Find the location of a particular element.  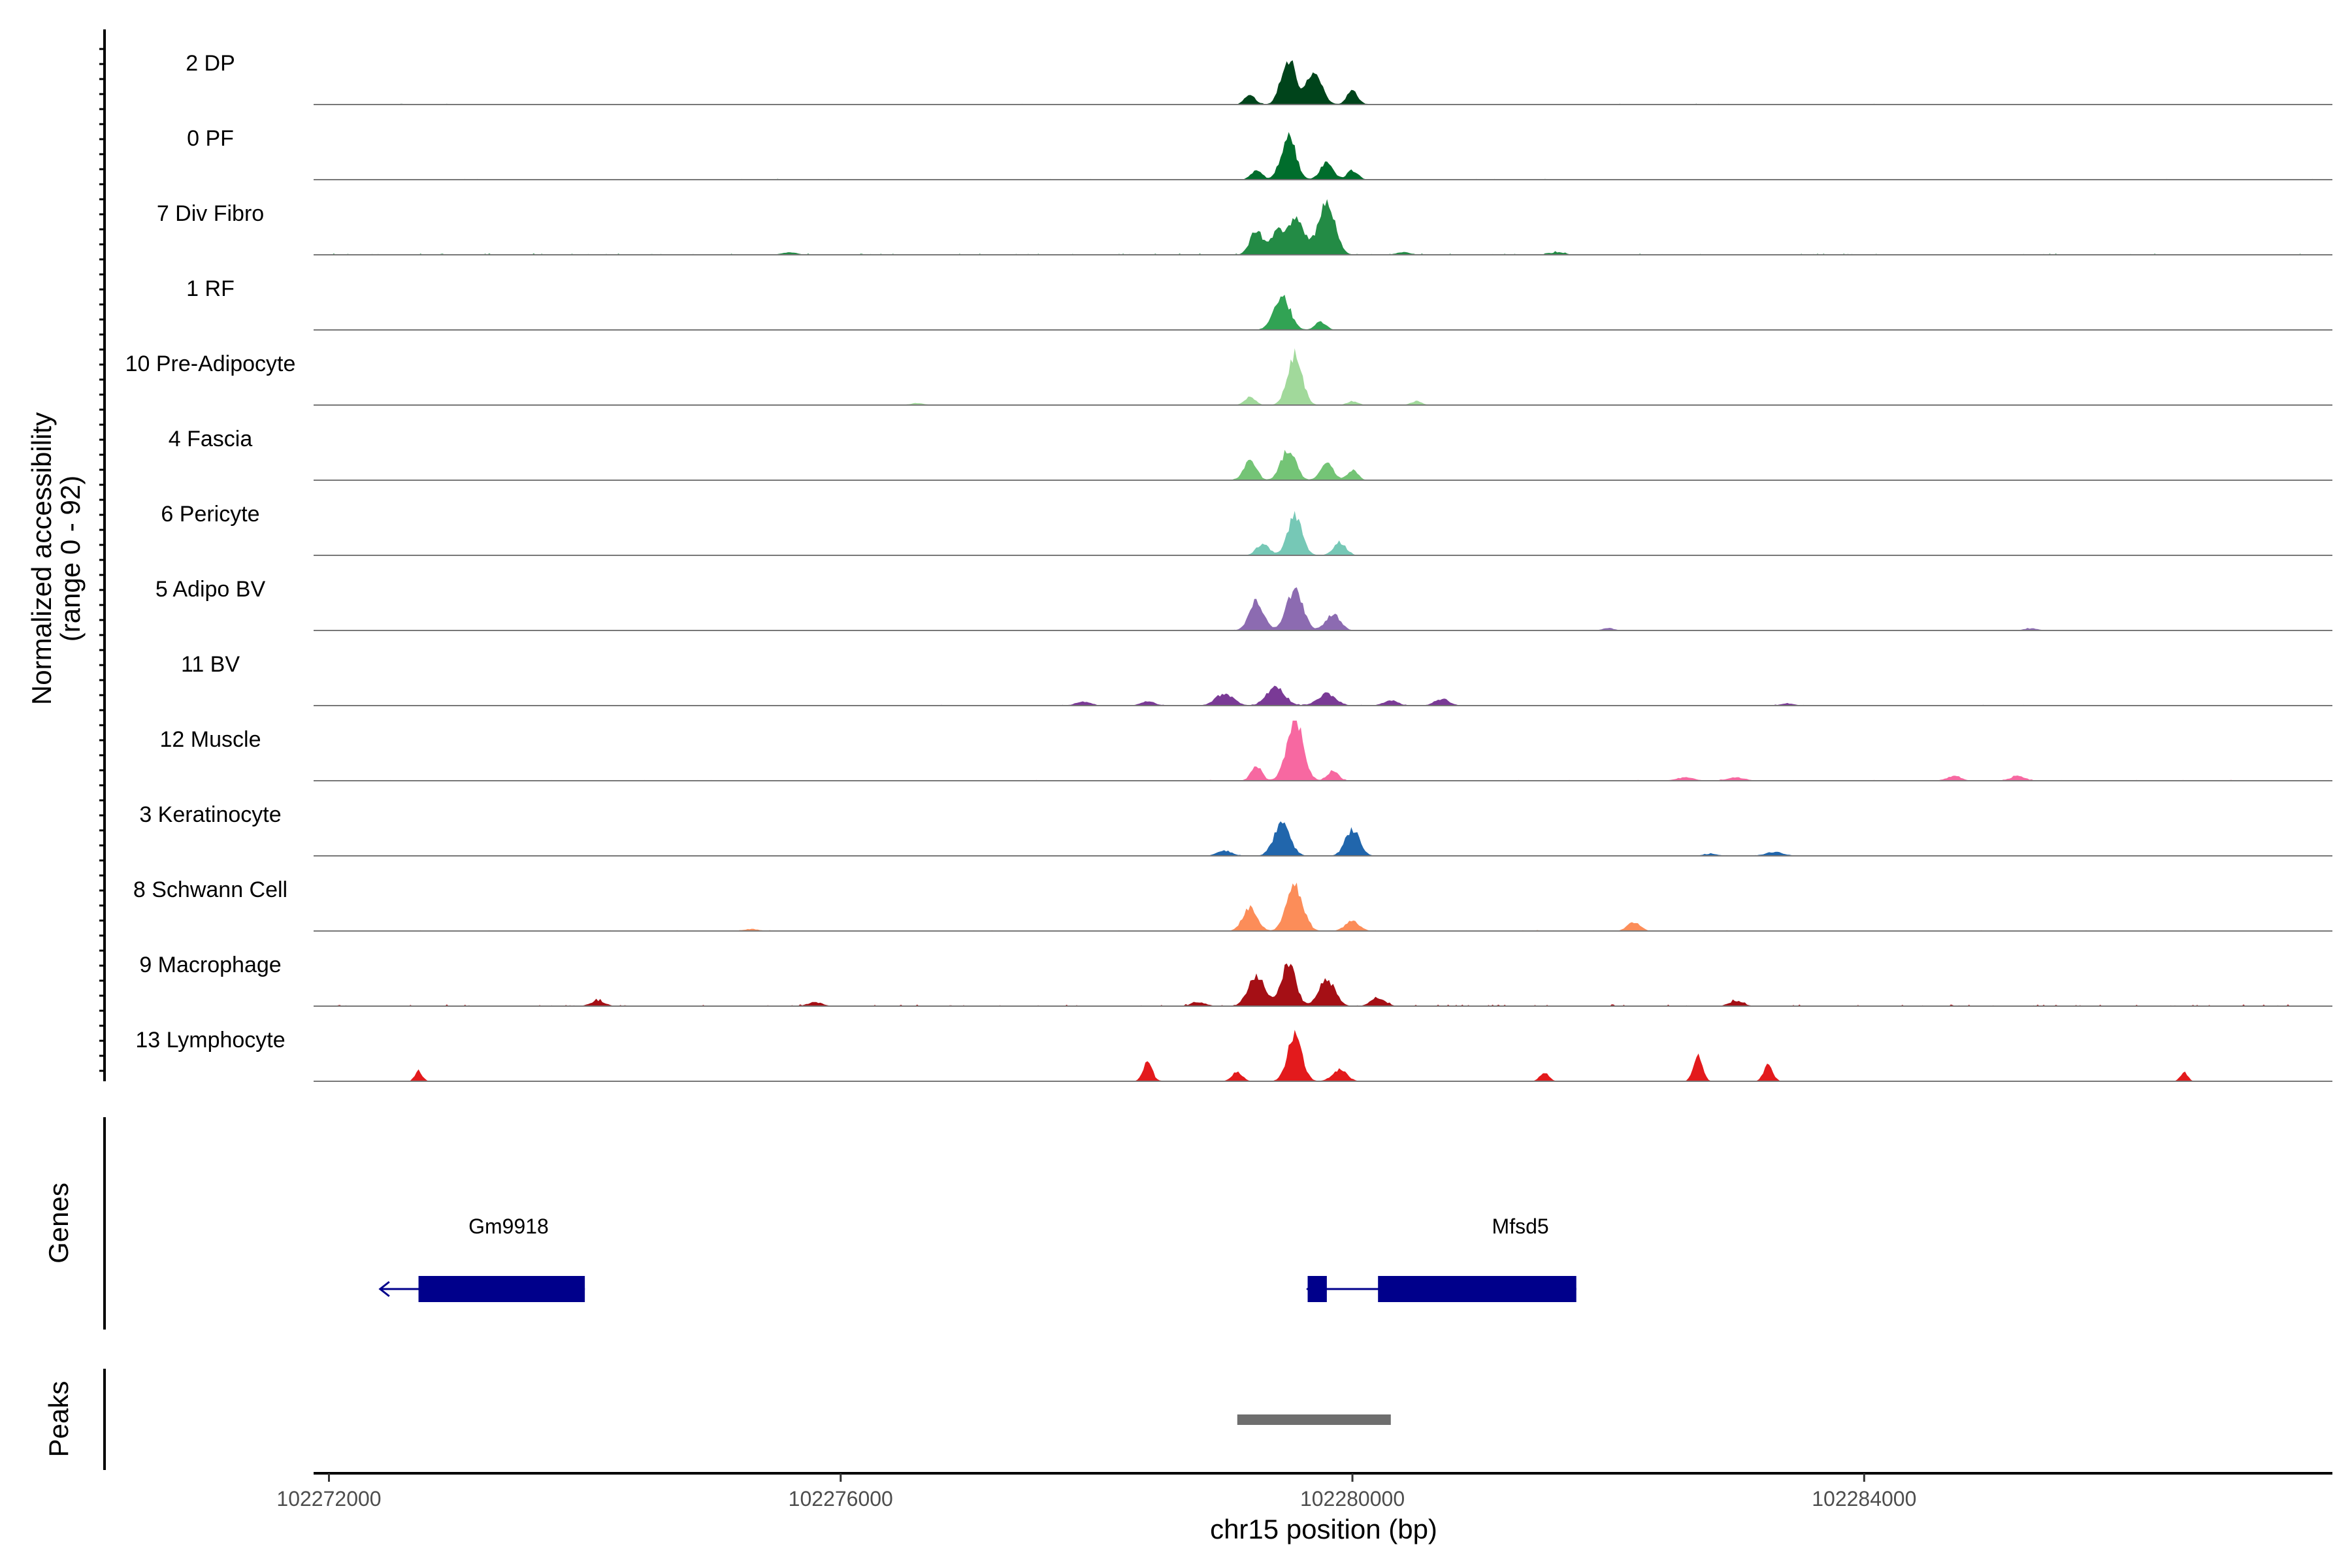

x-tick-label: 102272000 is located at coordinates (328, 1499).